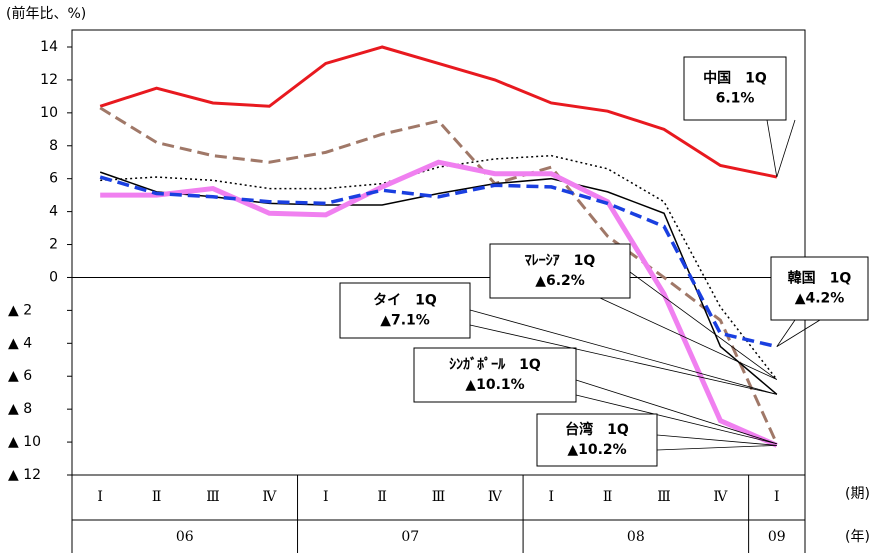  I want to click on y-tick-label: ▲ 6, so click(20, 376).